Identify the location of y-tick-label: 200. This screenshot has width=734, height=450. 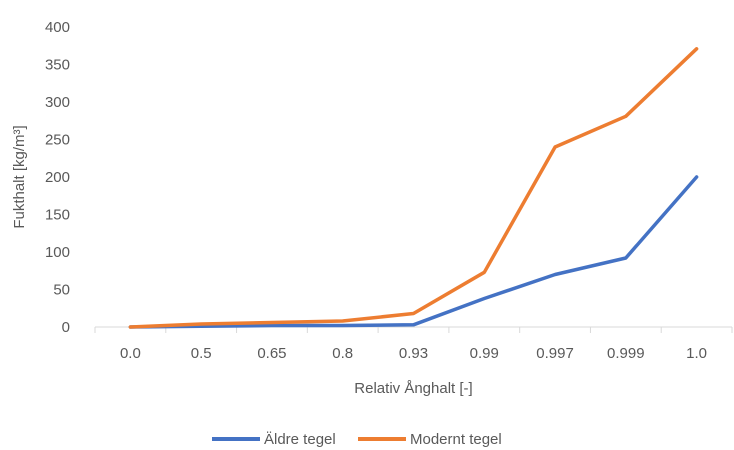
(57, 177).